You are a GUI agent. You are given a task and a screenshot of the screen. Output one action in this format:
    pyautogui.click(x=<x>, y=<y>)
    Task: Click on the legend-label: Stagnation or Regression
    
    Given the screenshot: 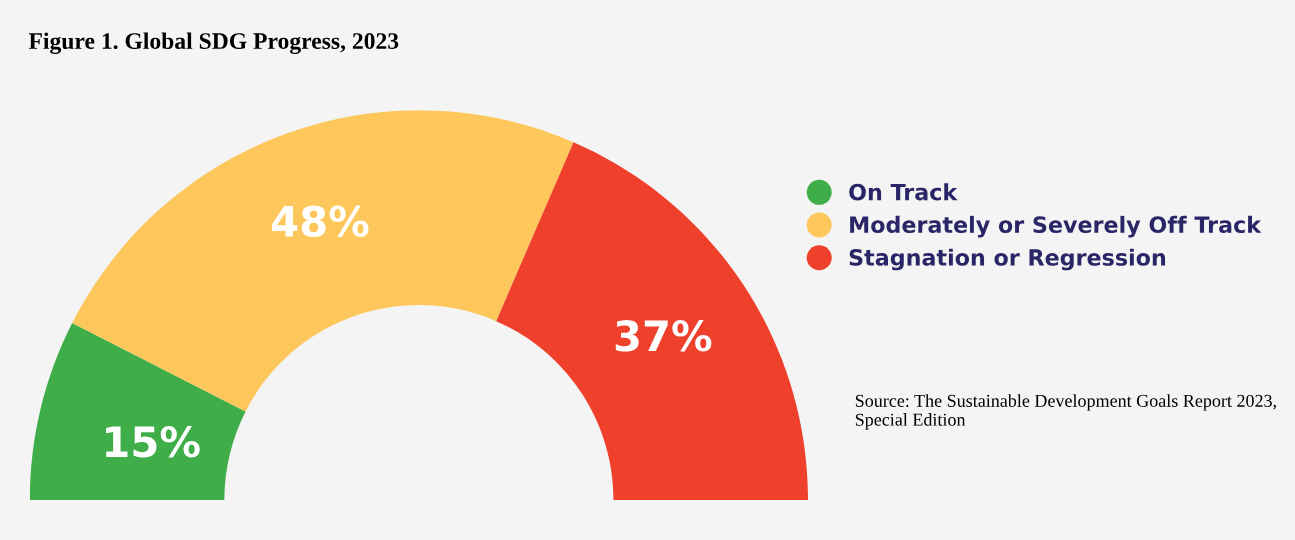 What is the action you would take?
    pyautogui.click(x=1007, y=259)
    